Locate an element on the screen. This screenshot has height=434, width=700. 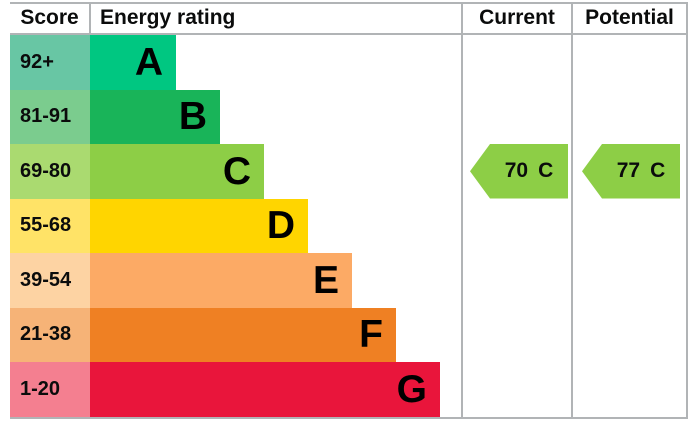
score-range-a: 92+ is located at coordinates (50, 62).